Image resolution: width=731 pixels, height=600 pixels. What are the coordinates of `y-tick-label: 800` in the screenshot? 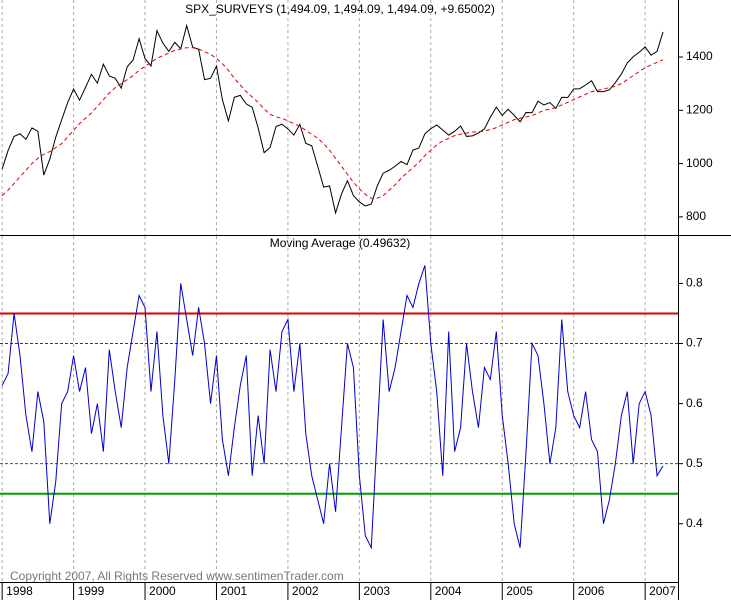 It's located at (696, 216).